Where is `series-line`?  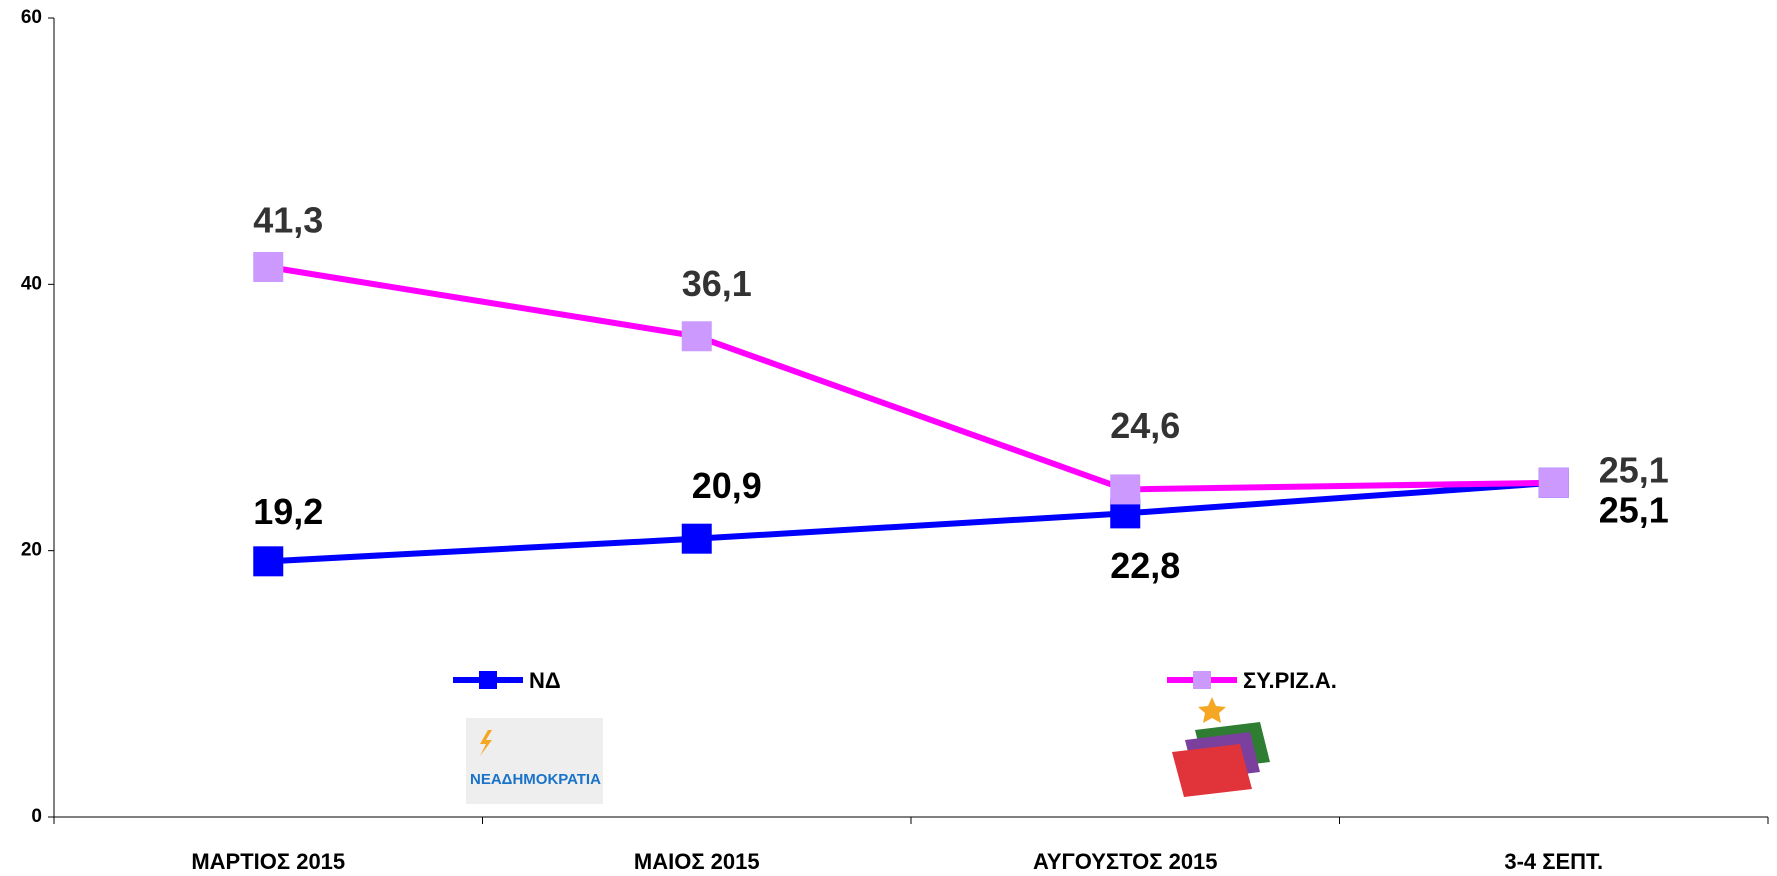
series-line is located at coordinates (911, 522).